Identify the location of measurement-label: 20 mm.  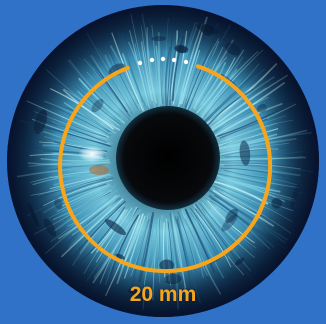
(163, 294).